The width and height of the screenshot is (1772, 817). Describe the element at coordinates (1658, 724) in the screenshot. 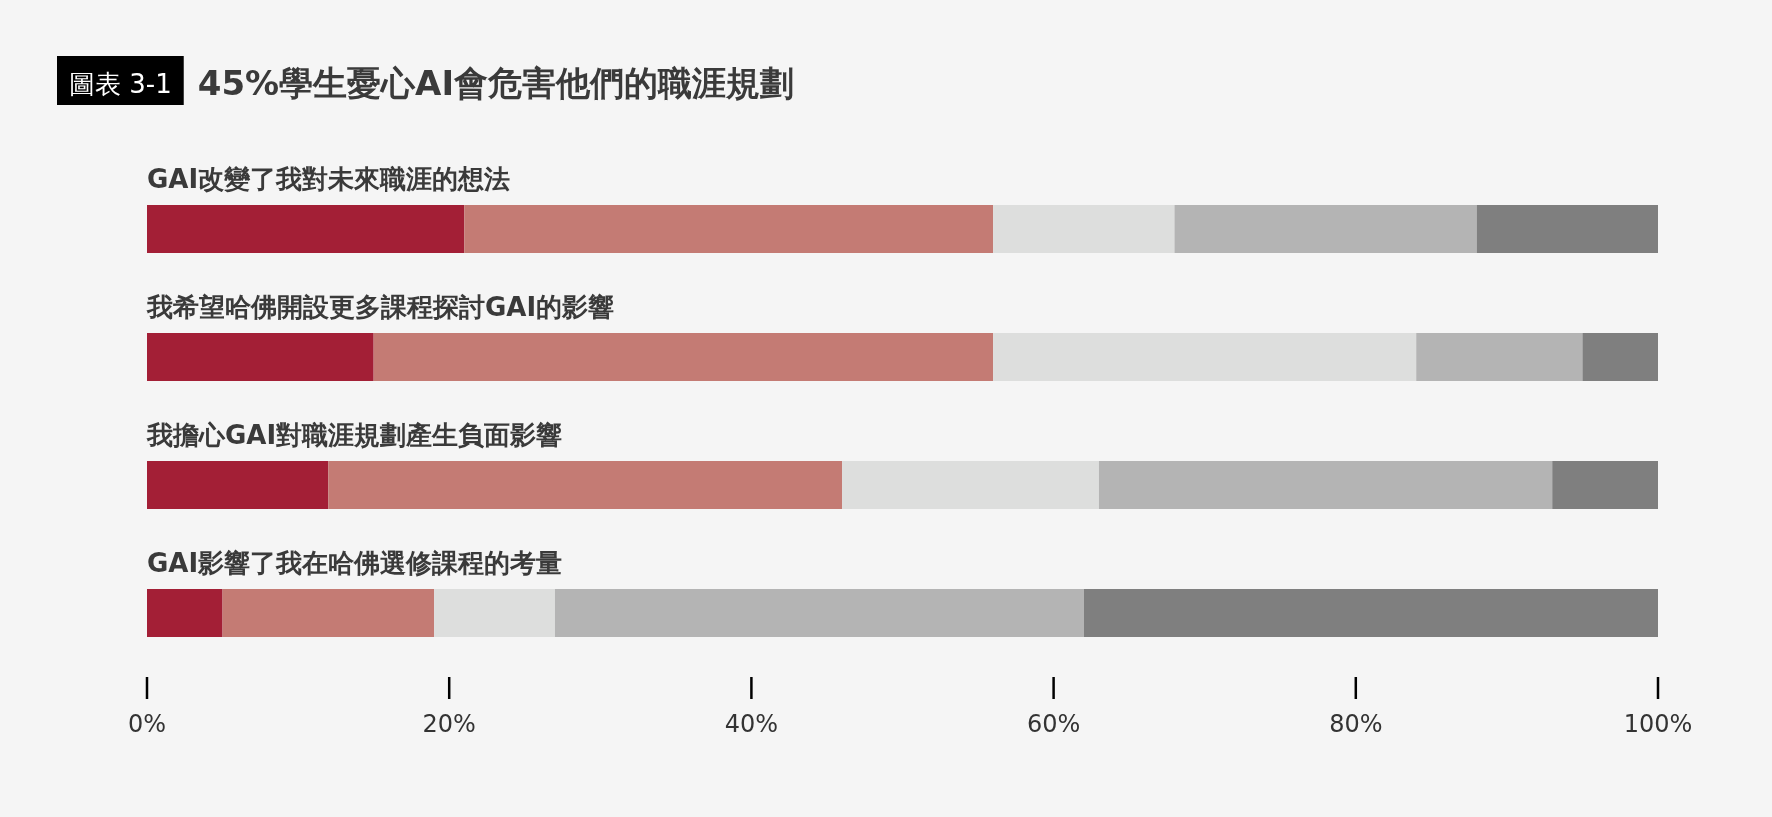

I see `x-tick-label: 100%` at that location.